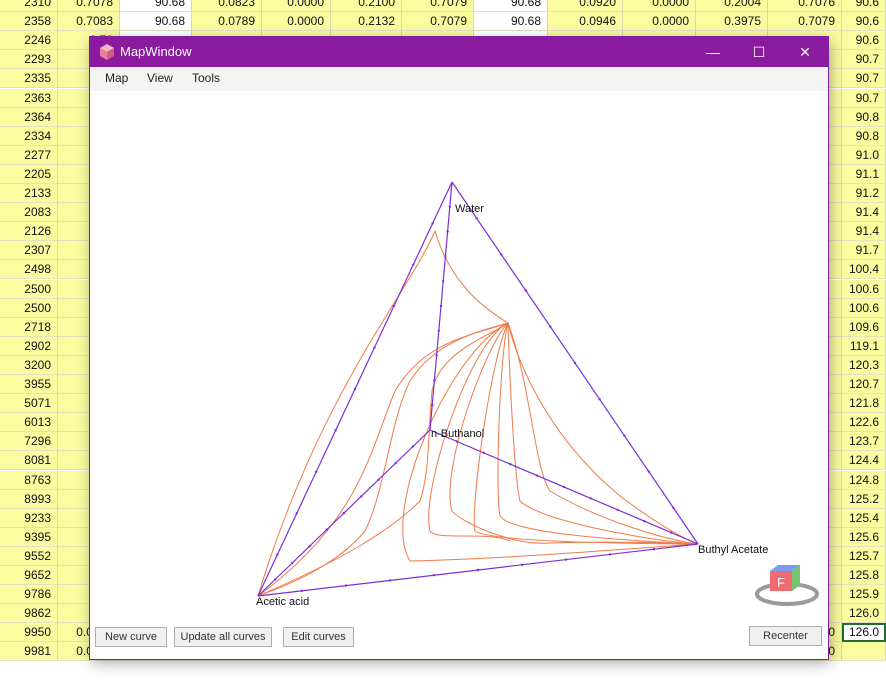 The height and width of the screenshot is (683, 886). What do you see at coordinates (89, 6) in the screenshot?
I see `sheet-cell: 0.7078` at bounding box center [89, 6].